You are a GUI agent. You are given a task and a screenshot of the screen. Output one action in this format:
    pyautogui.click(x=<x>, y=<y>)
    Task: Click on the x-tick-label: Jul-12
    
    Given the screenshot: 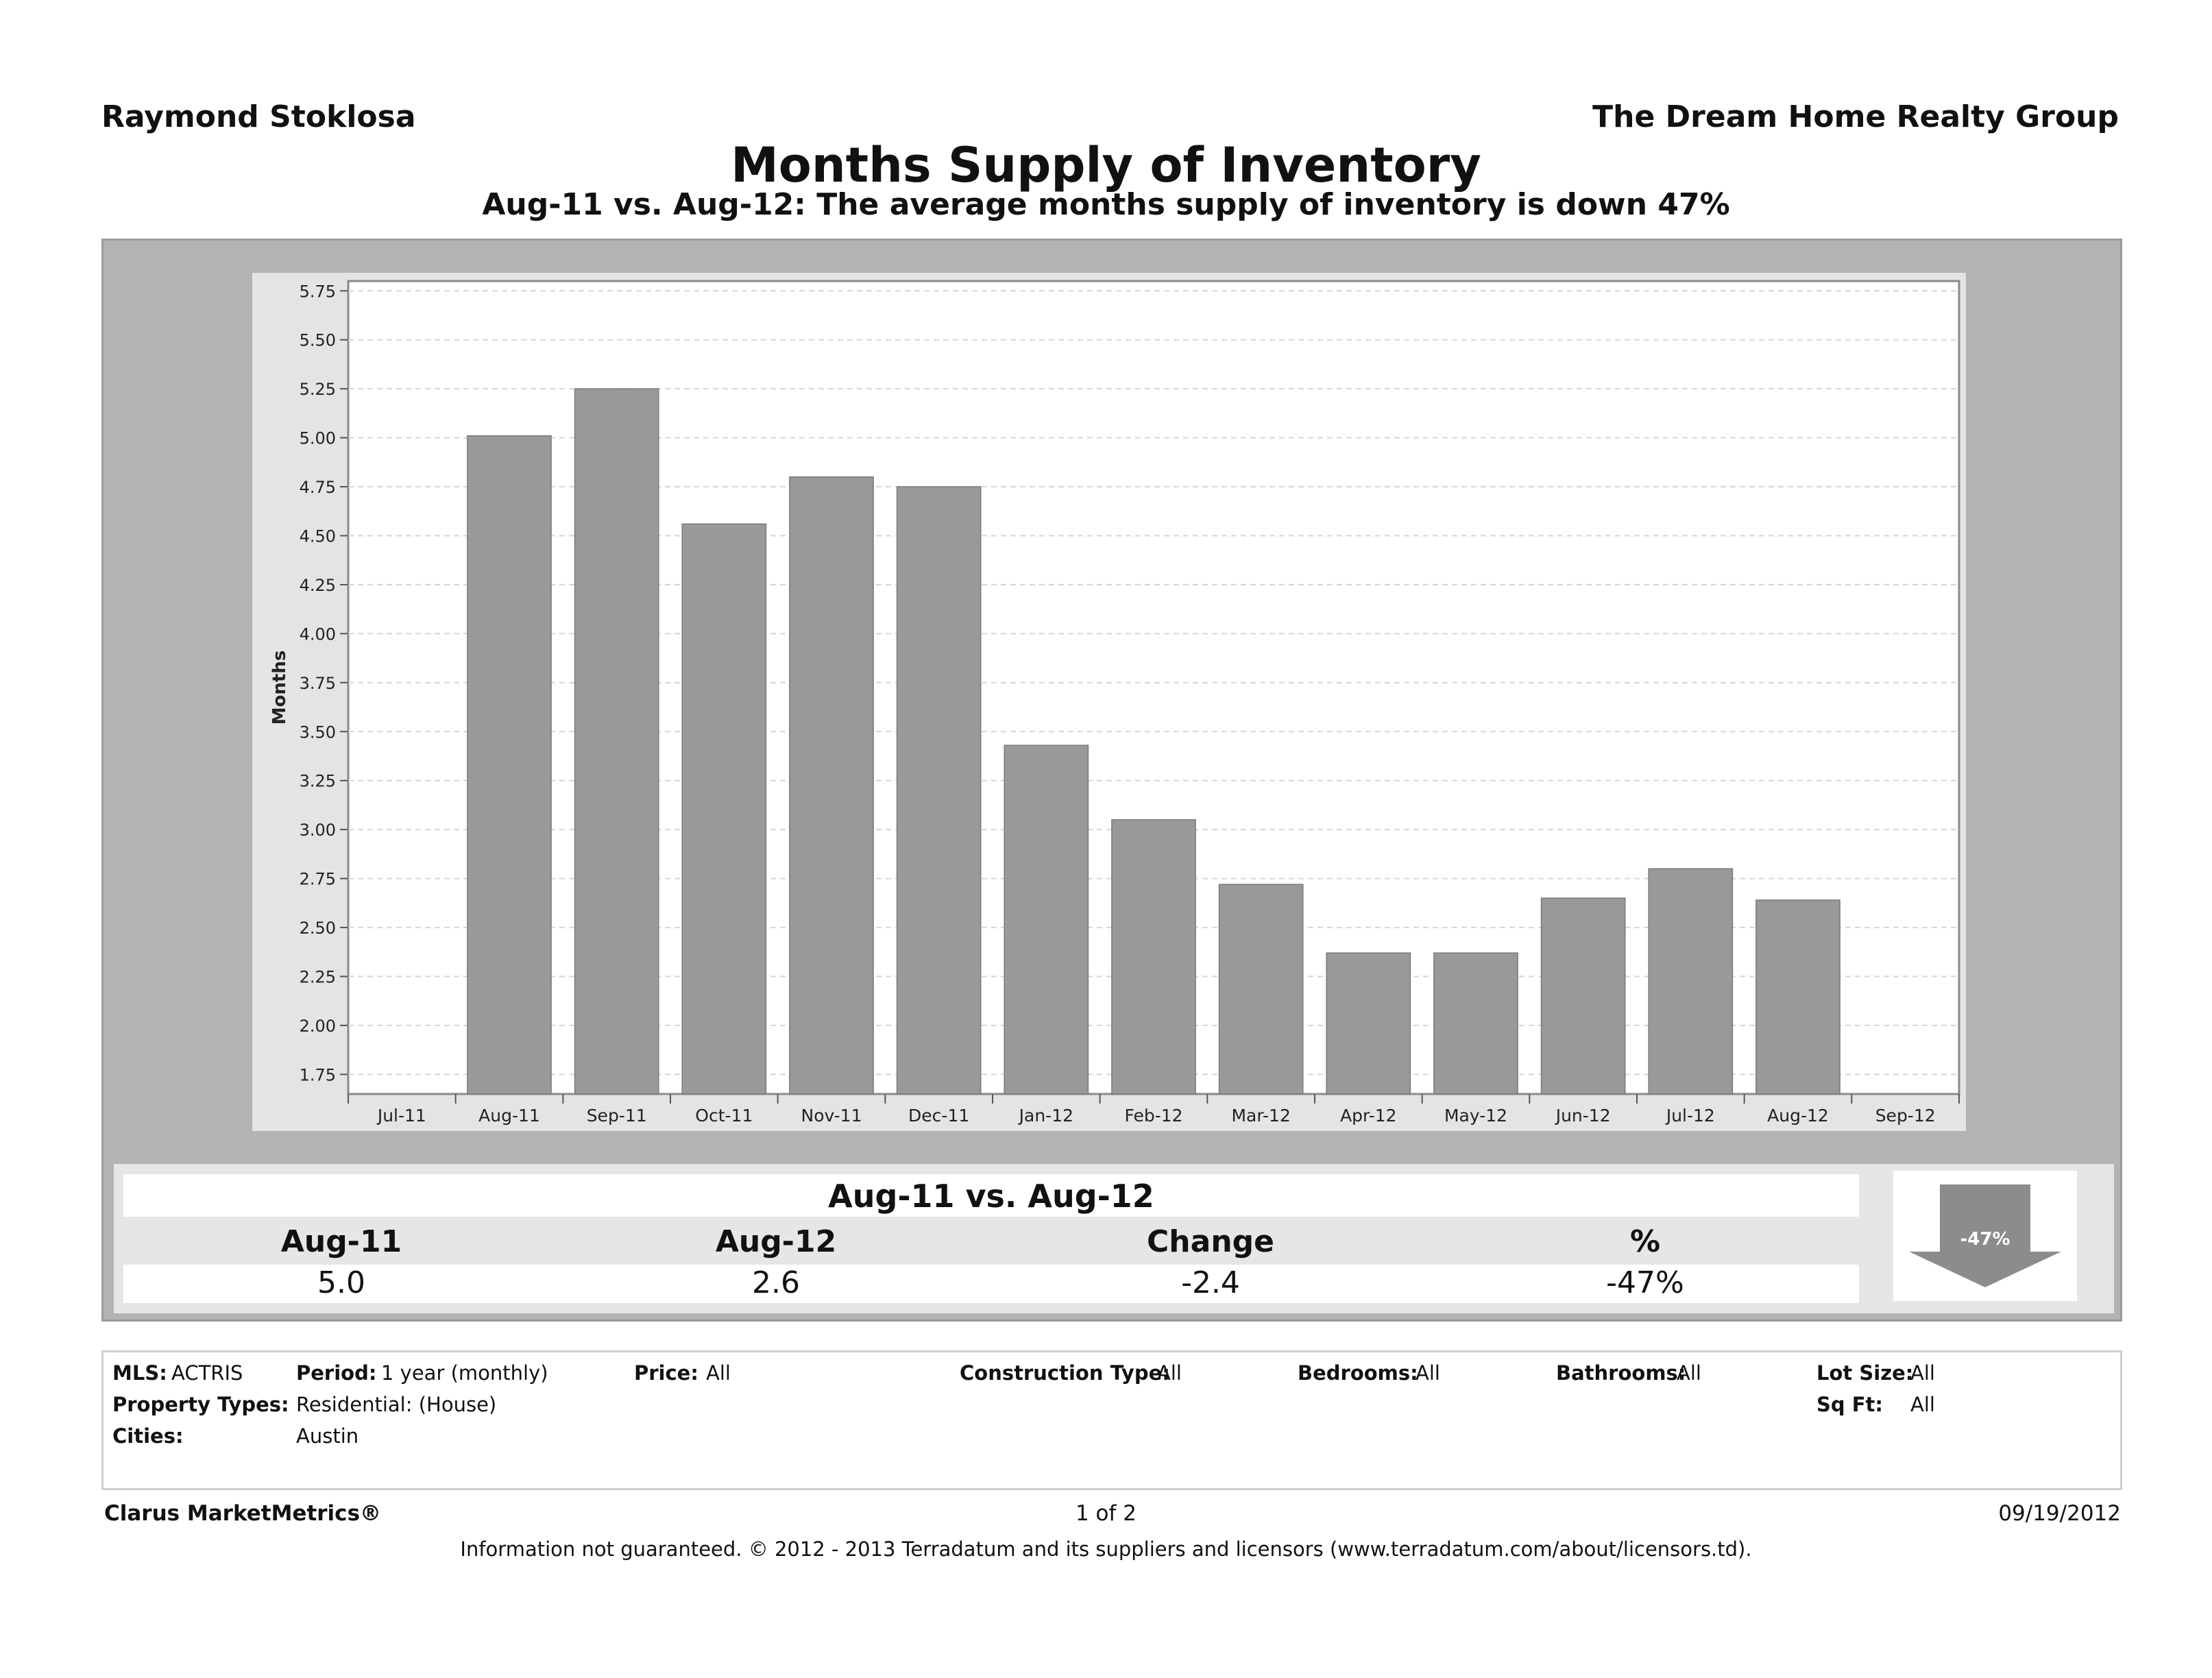 What is the action you would take?
    pyautogui.click(x=1690, y=1116)
    